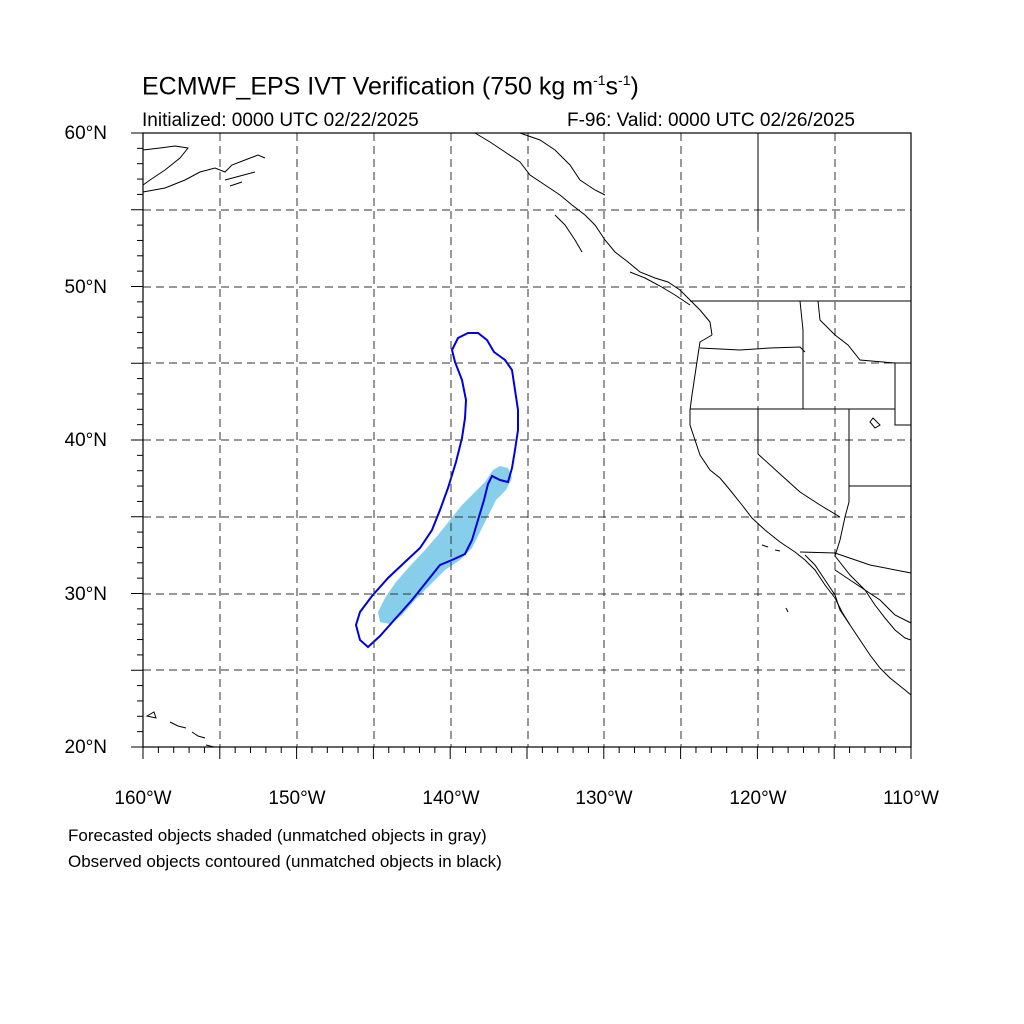 Image resolution: width=1024 pixels, height=1024 pixels. What do you see at coordinates (758, 798) in the screenshot?
I see `lon-label-120w: 120°W` at bounding box center [758, 798].